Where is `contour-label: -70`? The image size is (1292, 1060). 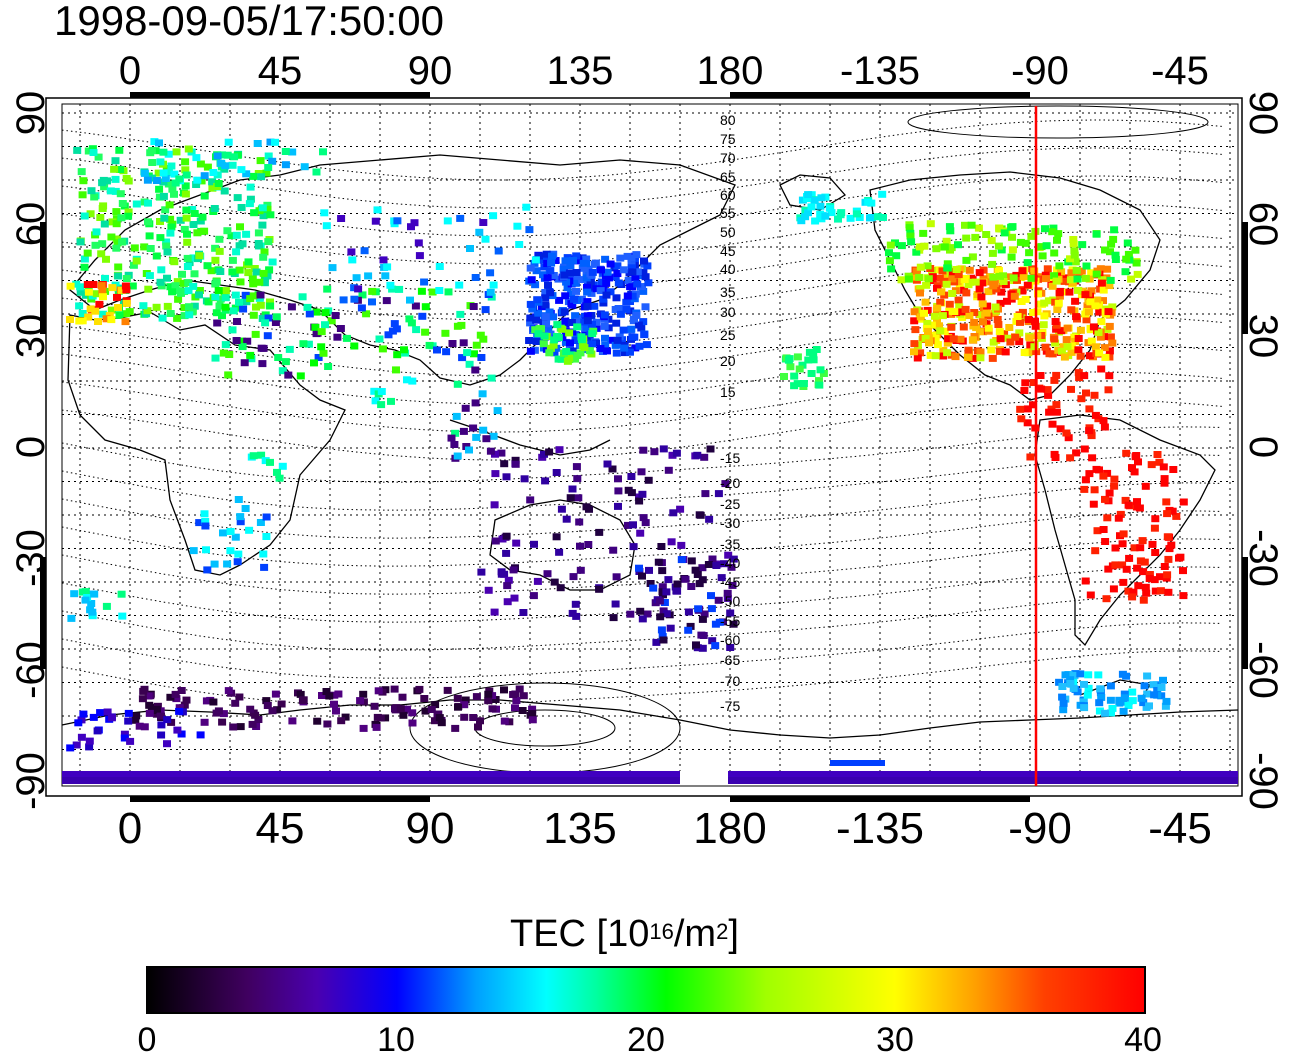
contour-label: -70 is located at coordinates (730, 681).